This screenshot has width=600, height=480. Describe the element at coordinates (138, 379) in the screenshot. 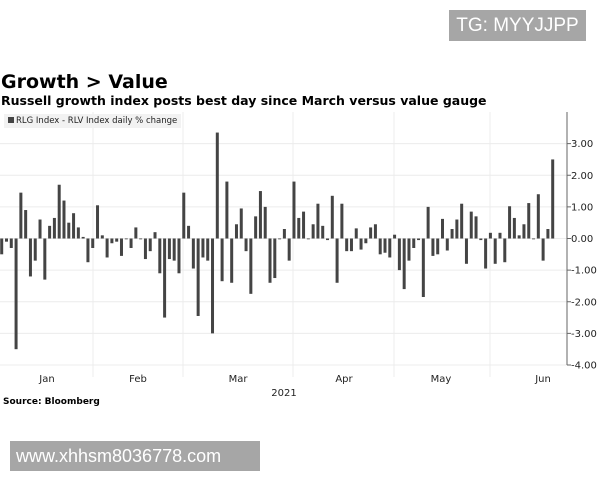

I see `x-tick-label: Feb` at that location.